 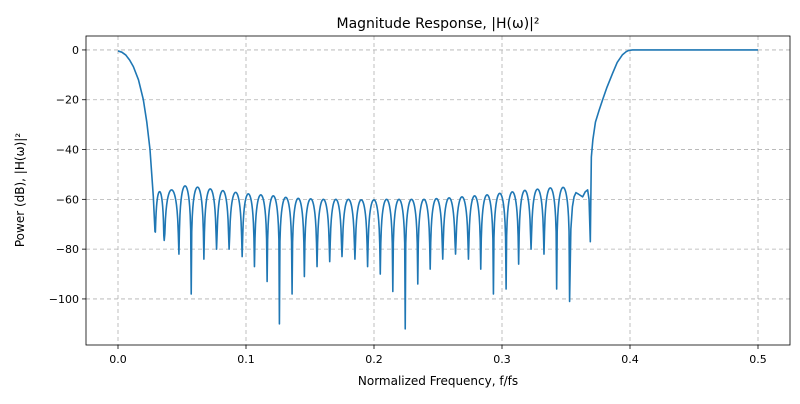 I want to click on x-tick-label: 0.0, so click(x=118, y=359).